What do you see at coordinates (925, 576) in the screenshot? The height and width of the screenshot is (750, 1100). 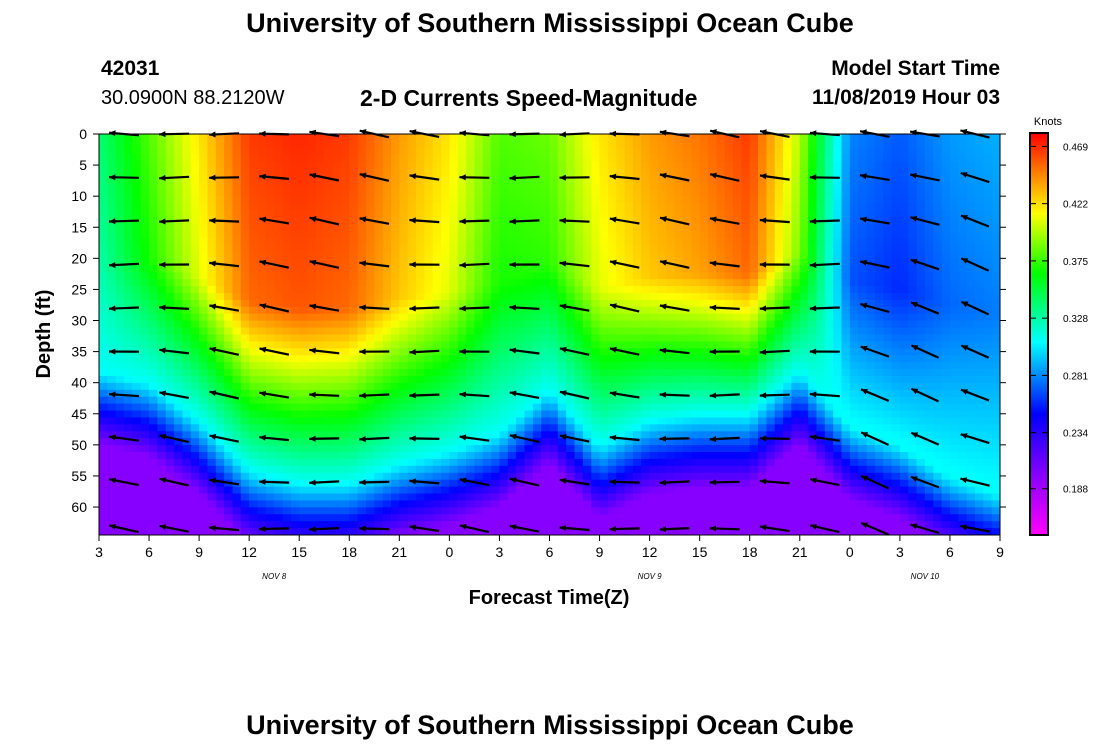 I see `date-label: NOV 10` at bounding box center [925, 576].